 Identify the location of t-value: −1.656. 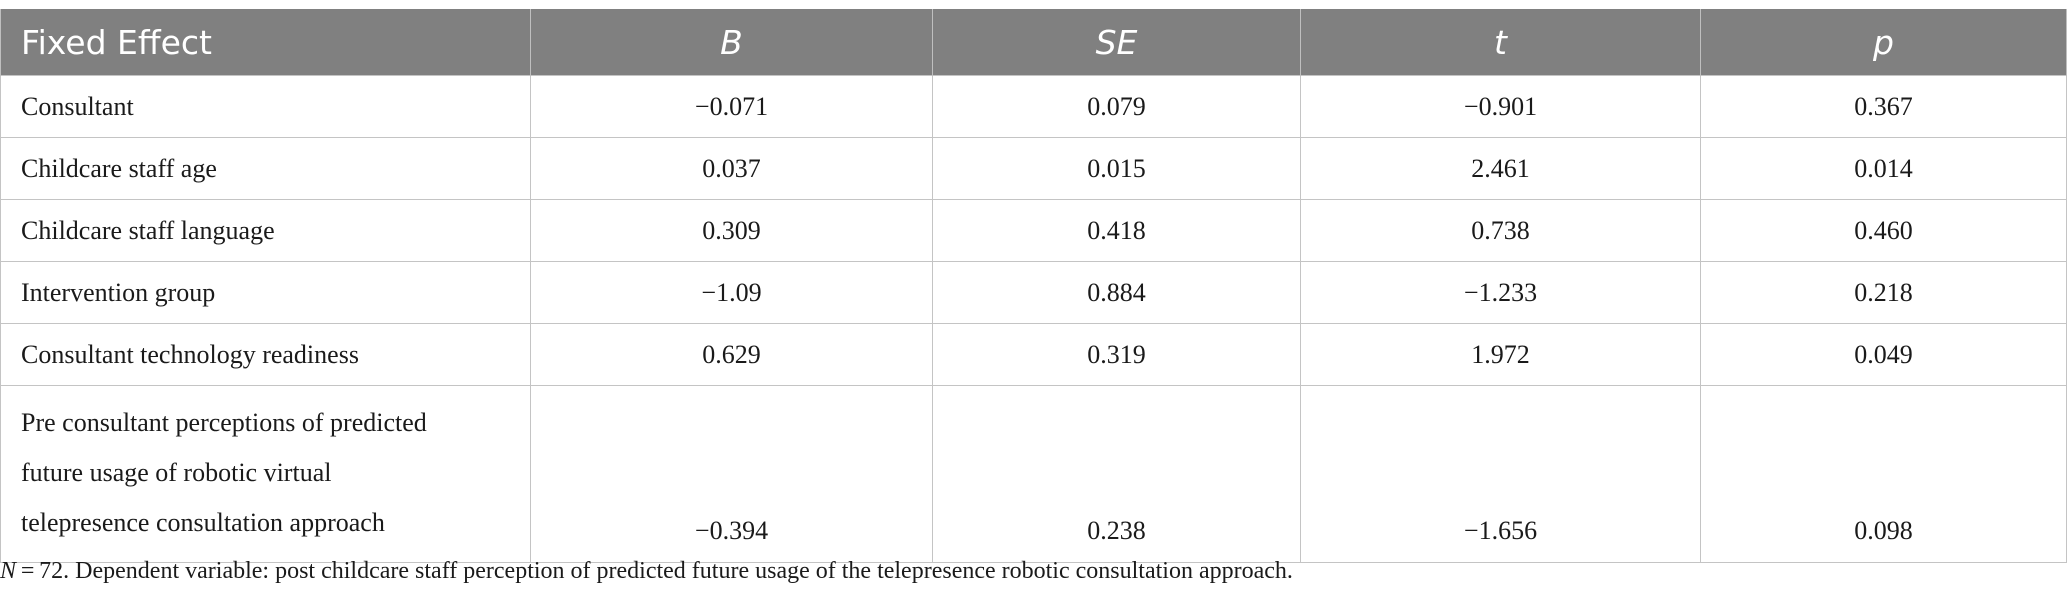
(1500, 474).